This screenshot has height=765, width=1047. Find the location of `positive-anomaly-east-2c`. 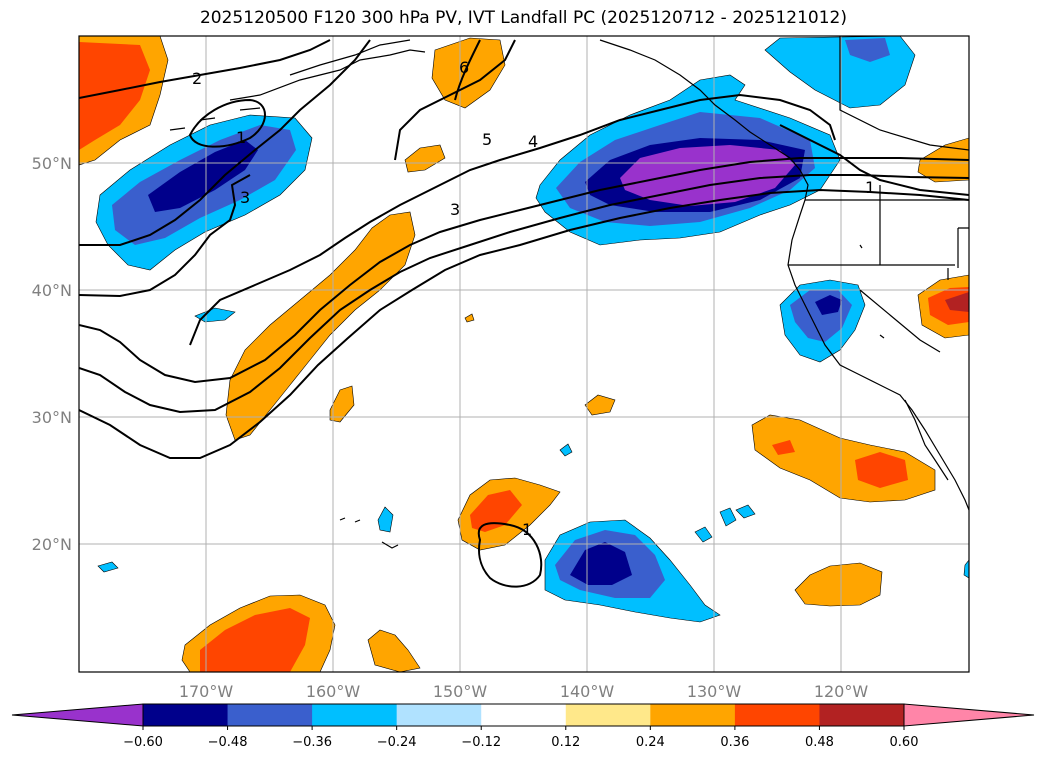

positive-anomaly-east-2c is located at coordinates (957, 302).